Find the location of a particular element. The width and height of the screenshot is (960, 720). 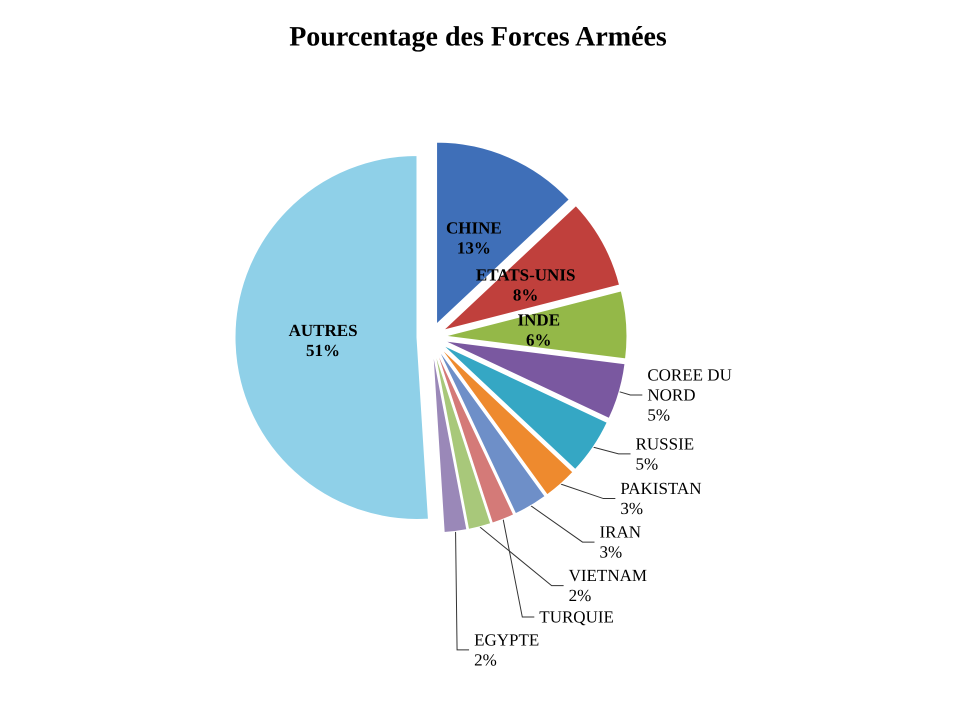

slice-label: IRAN is located at coordinates (620, 532).